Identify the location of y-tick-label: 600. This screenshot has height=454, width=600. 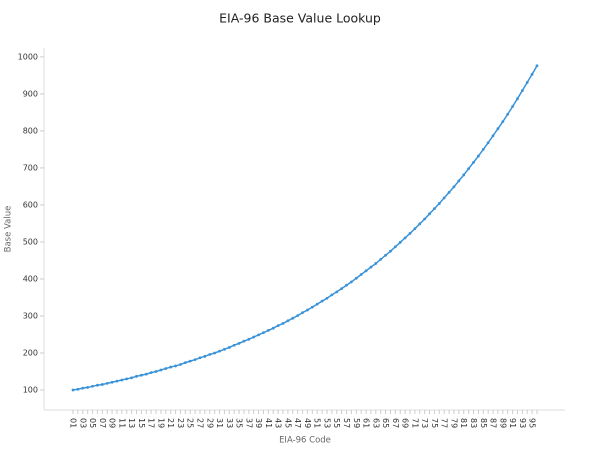
(30, 204).